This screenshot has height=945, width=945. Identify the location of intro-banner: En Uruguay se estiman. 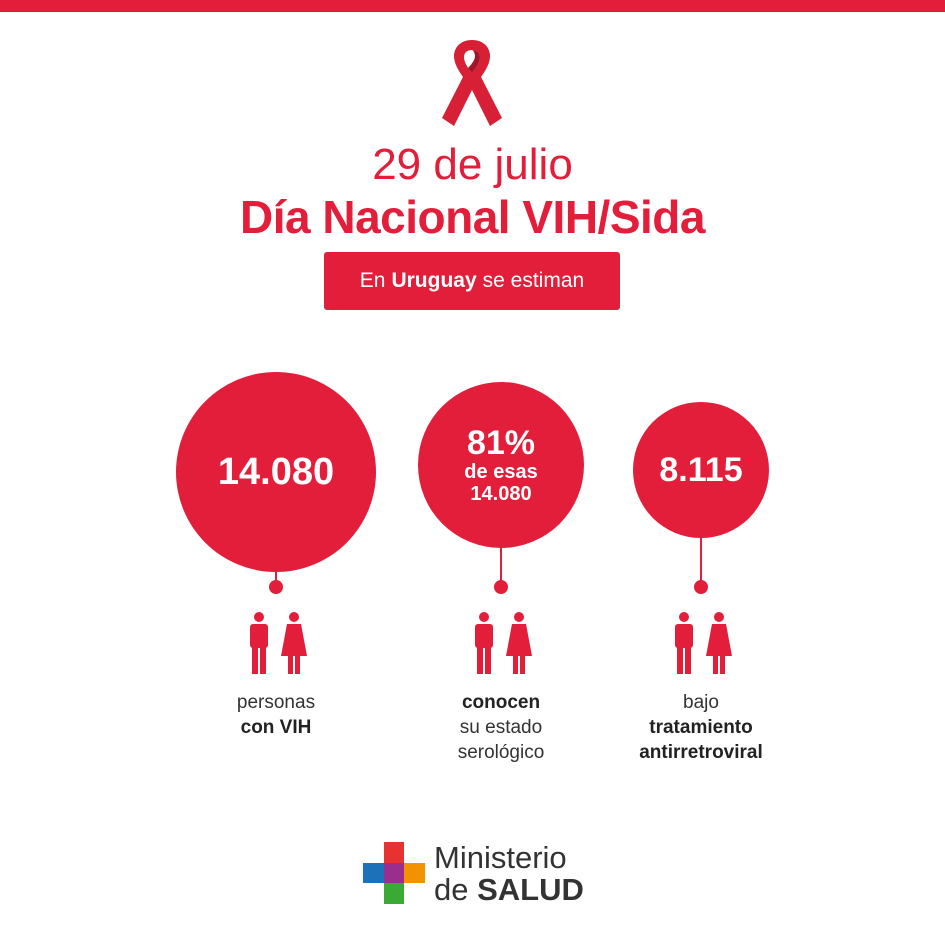
(472, 281).